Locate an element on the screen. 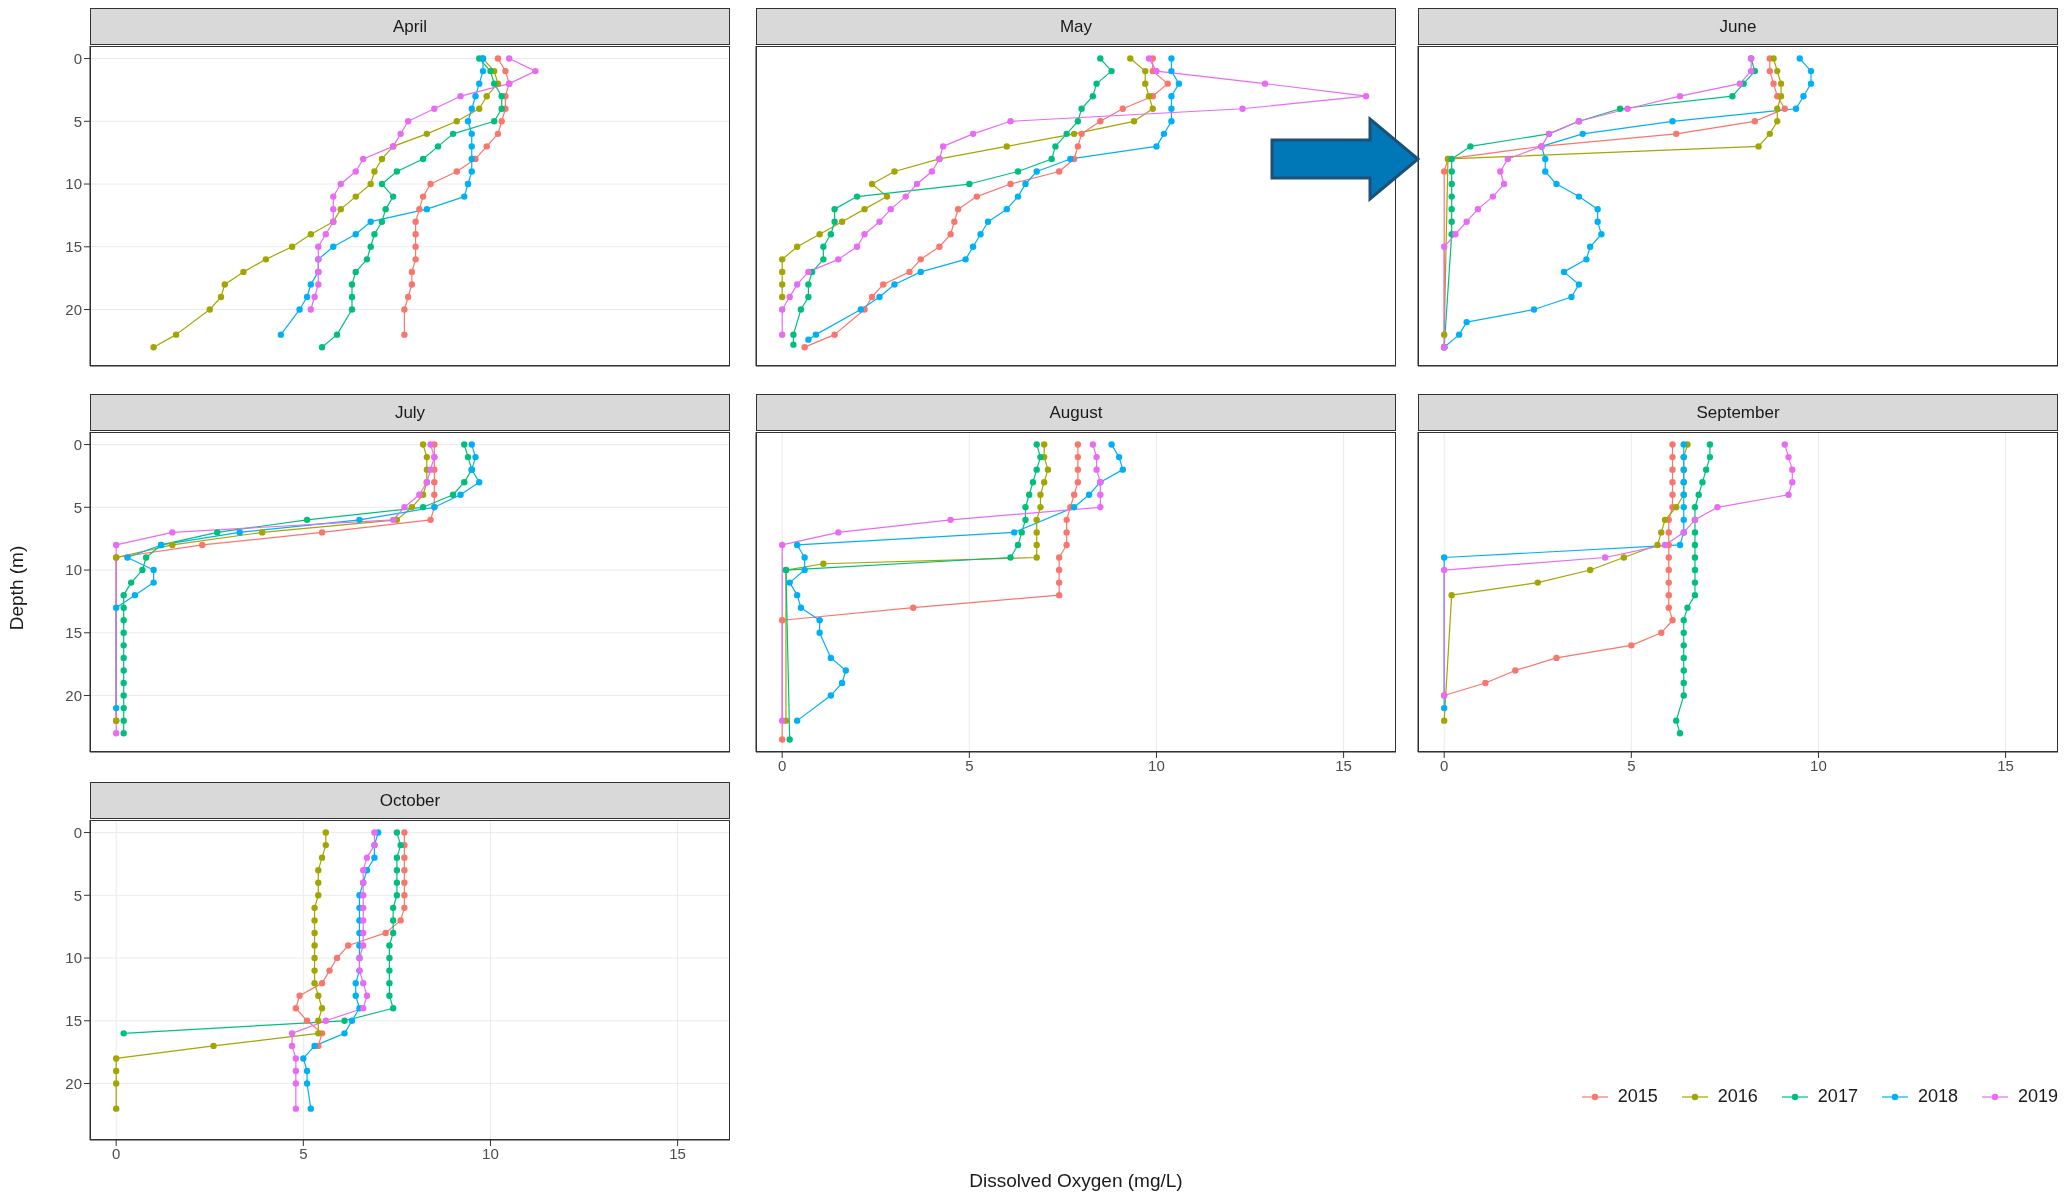 The height and width of the screenshot is (1196, 2064). y-tick-label: 10 is located at coordinates (73, 184).